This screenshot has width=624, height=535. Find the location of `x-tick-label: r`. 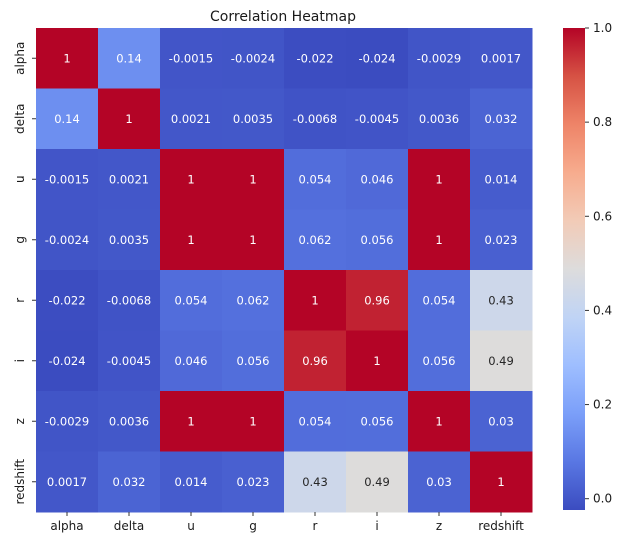

x-tick-label: r is located at coordinates (315, 526).